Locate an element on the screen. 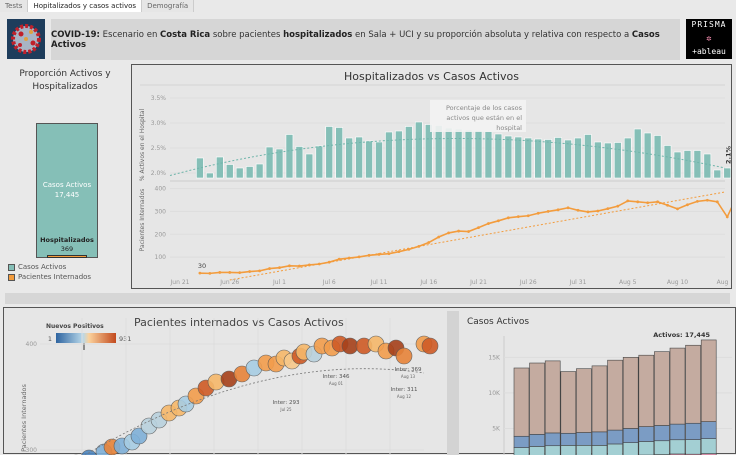  legend-item-internados: Pacientes Internados is located at coordinates (49, 277).